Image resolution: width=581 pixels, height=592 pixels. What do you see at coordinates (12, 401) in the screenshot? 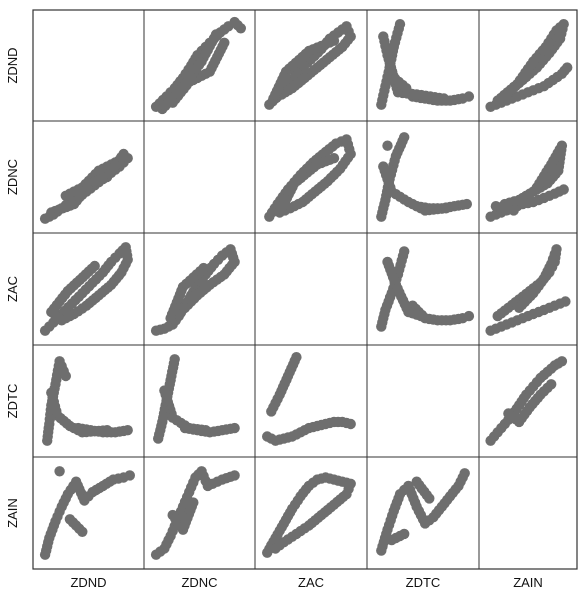
I see `row-label-zdtc: ZDTC` at bounding box center [12, 401].